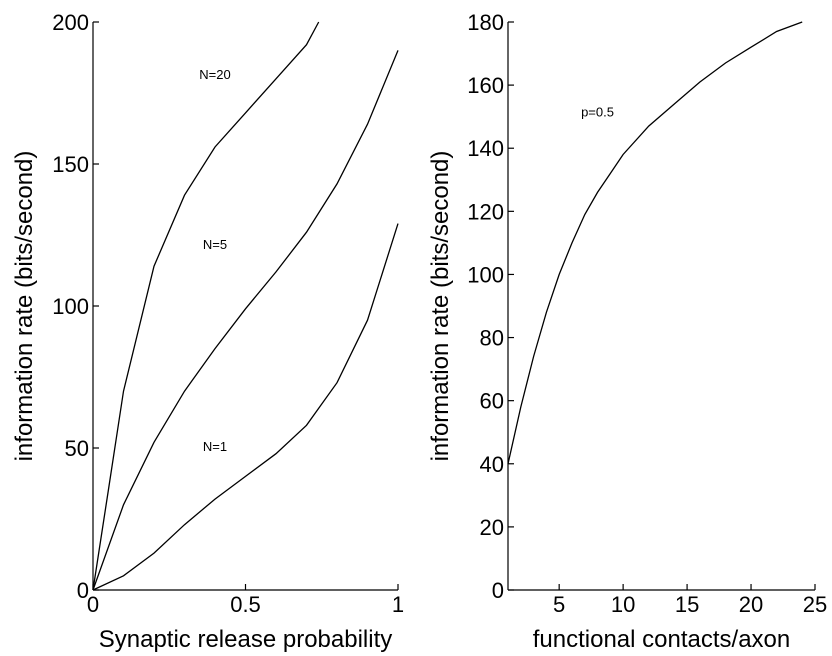 The height and width of the screenshot is (656, 832). What do you see at coordinates (214, 74) in the screenshot?
I see `curve-annotation: N=20` at bounding box center [214, 74].